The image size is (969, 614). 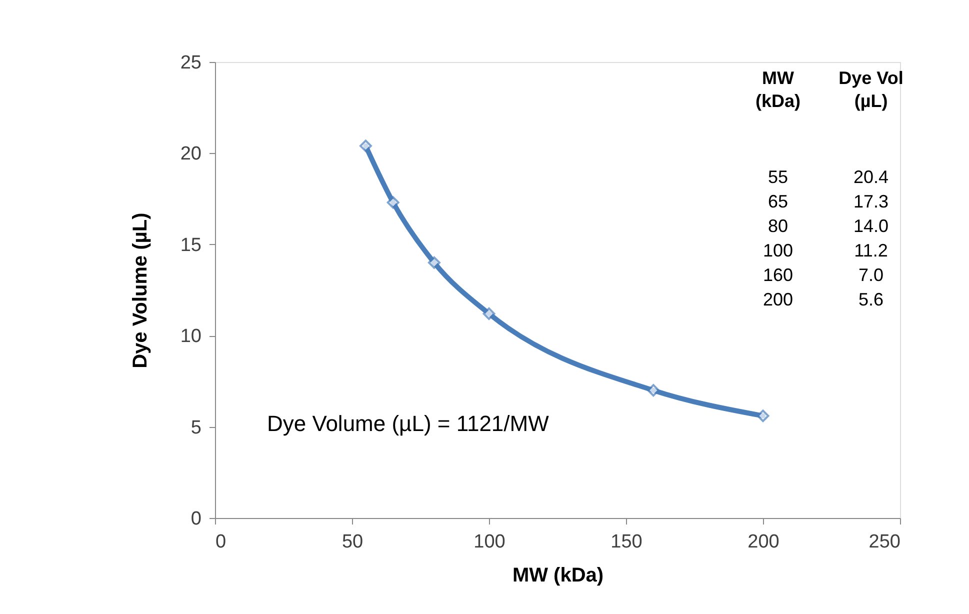 I want to click on annotation: 7.0, so click(x=871, y=275).